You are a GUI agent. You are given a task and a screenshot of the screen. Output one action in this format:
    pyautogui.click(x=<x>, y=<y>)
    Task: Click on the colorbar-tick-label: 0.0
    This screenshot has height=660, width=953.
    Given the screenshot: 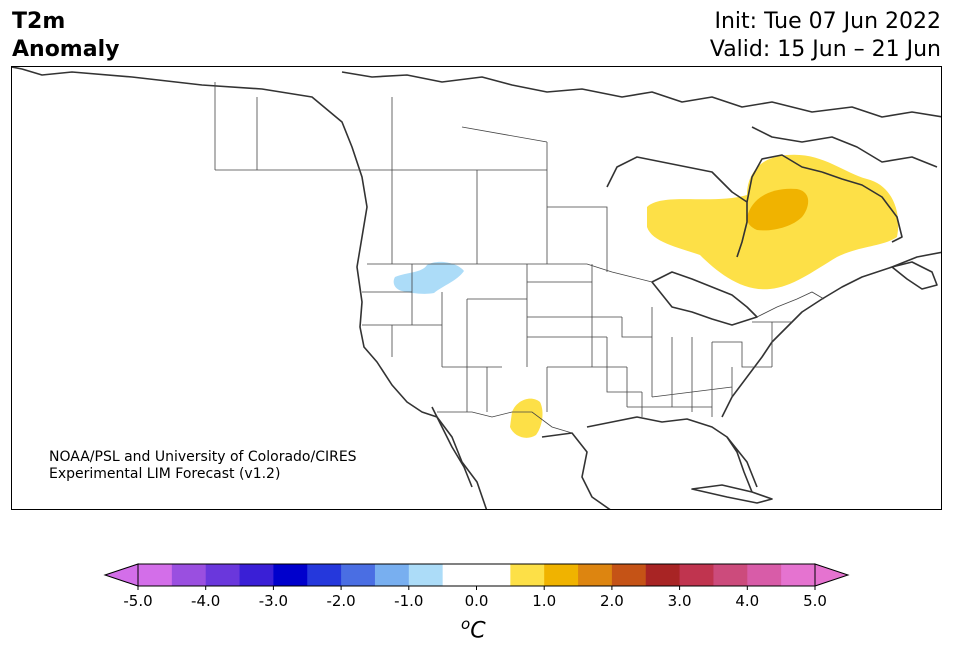 What is the action you would take?
    pyautogui.click(x=477, y=601)
    